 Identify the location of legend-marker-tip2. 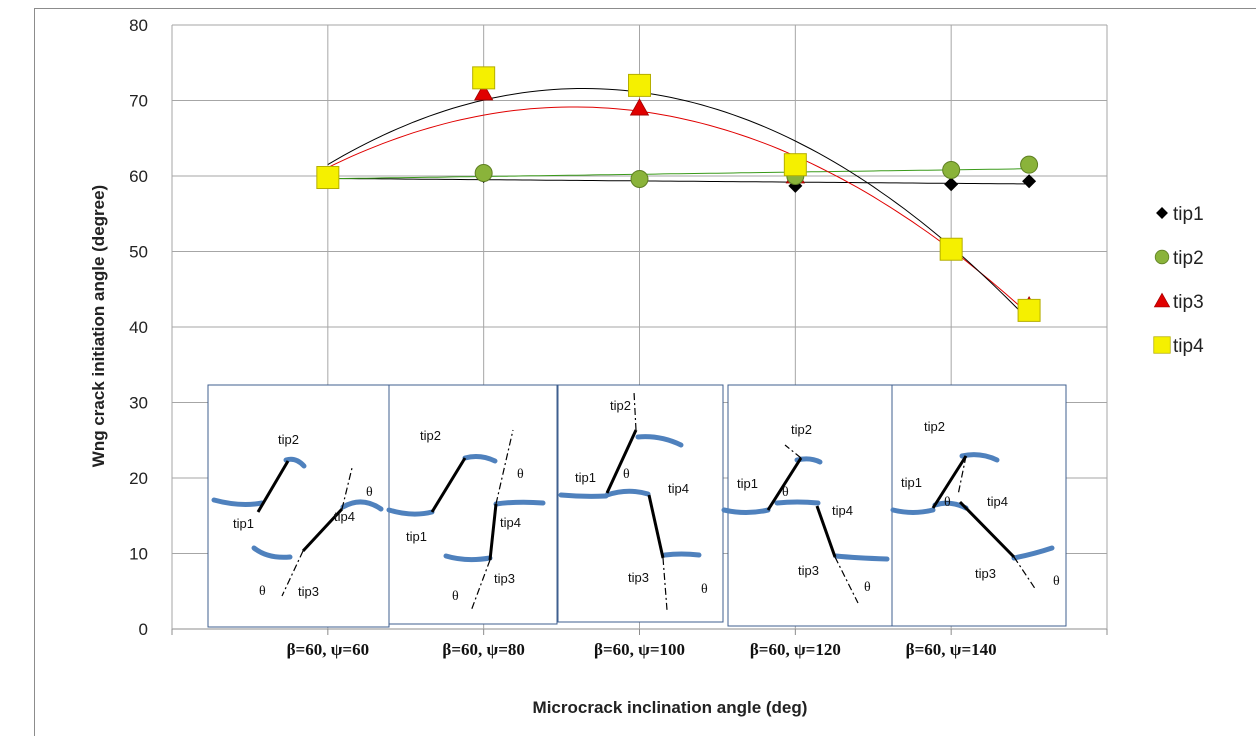
(1162, 257).